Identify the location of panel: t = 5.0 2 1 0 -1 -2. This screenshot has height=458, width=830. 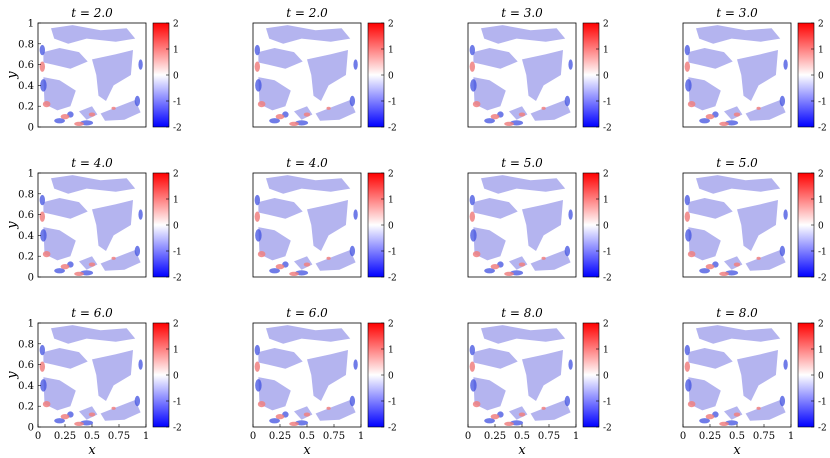
(754, 220).